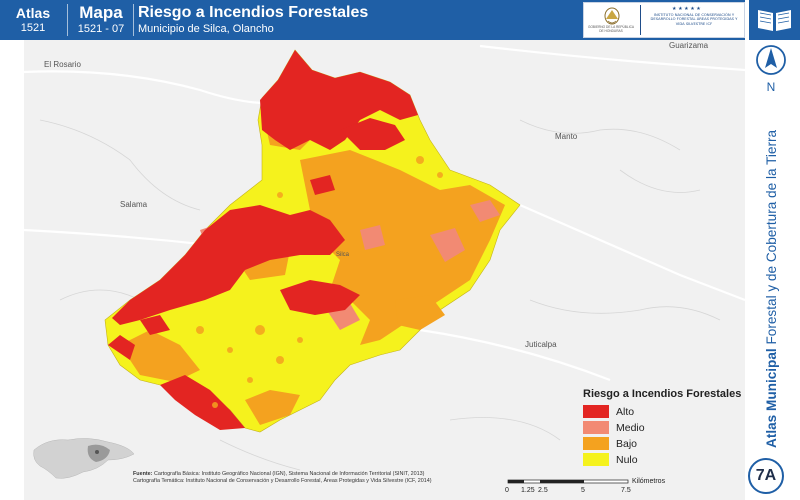  What do you see at coordinates (507, 490) in the screenshot?
I see `scale-tick-0: 0` at bounding box center [507, 490].